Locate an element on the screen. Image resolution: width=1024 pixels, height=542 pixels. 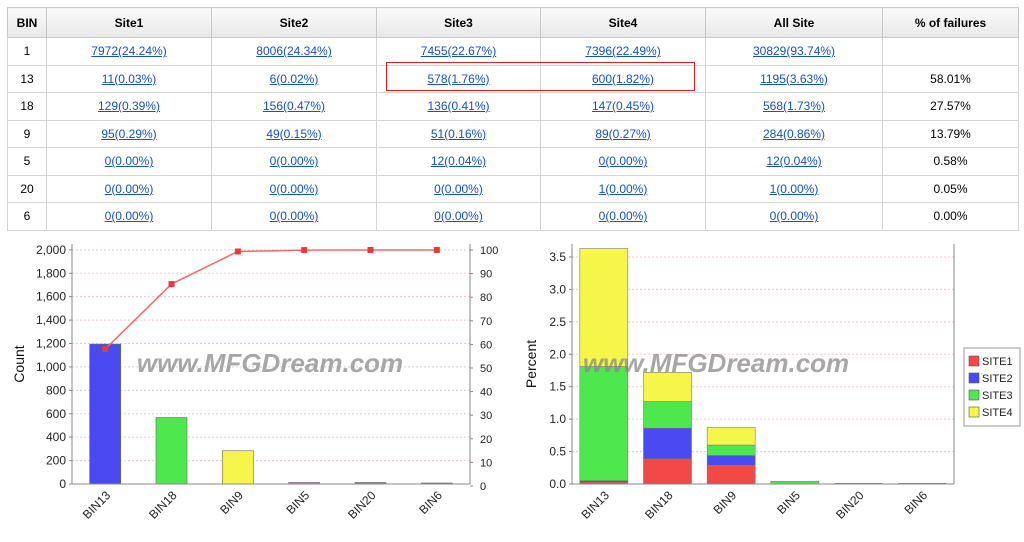
cell-link-site3: 136(0.41%) is located at coordinates (458, 106).